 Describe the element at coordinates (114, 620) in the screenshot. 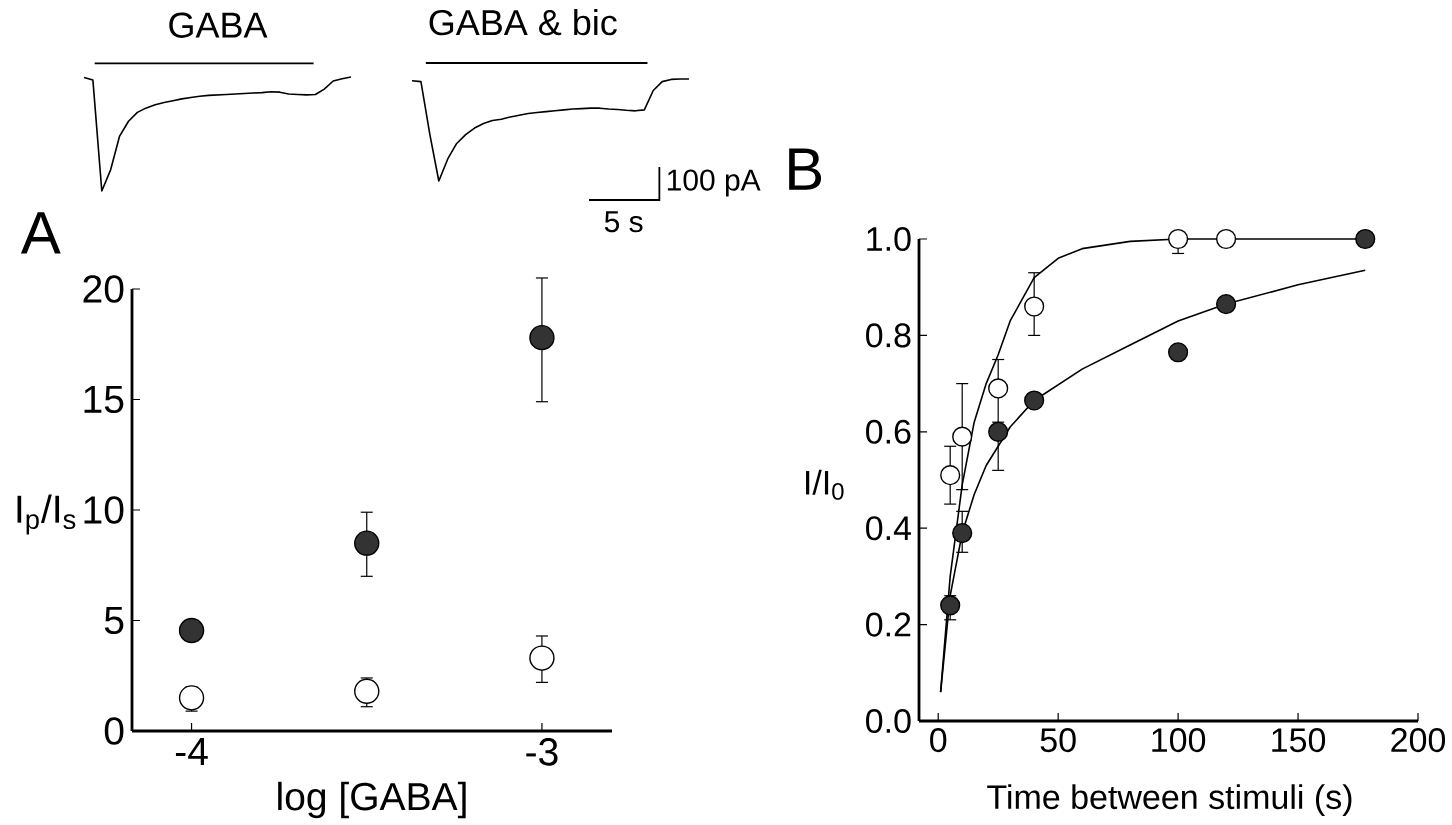

I see `y-tick-label: 5` at that location.